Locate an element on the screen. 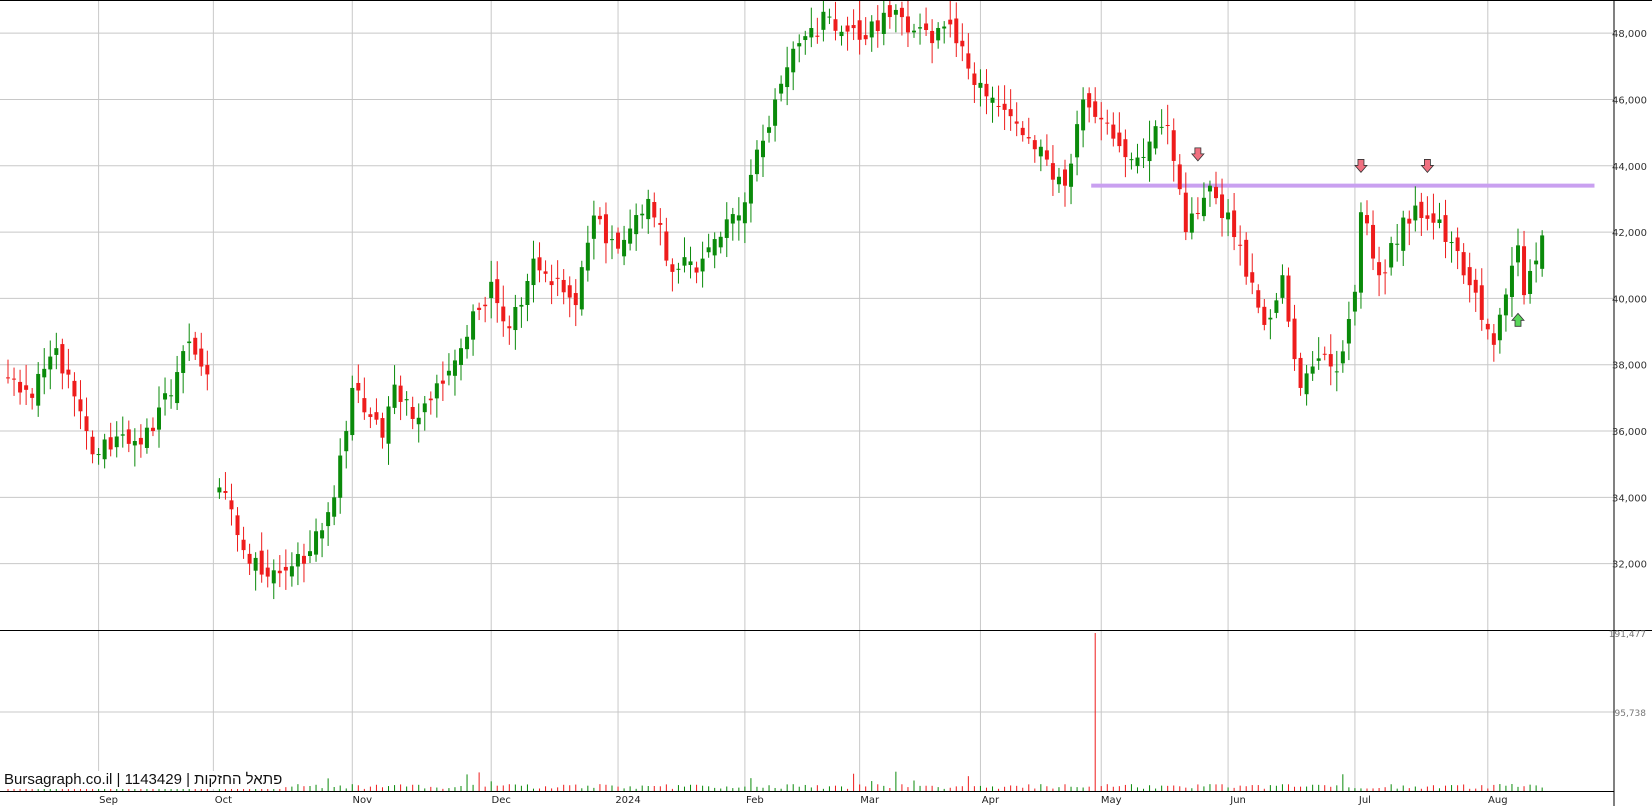 This screenshot has height=806, width=1652. time-tick-label: 2024 is located at coordinates (627, 800).